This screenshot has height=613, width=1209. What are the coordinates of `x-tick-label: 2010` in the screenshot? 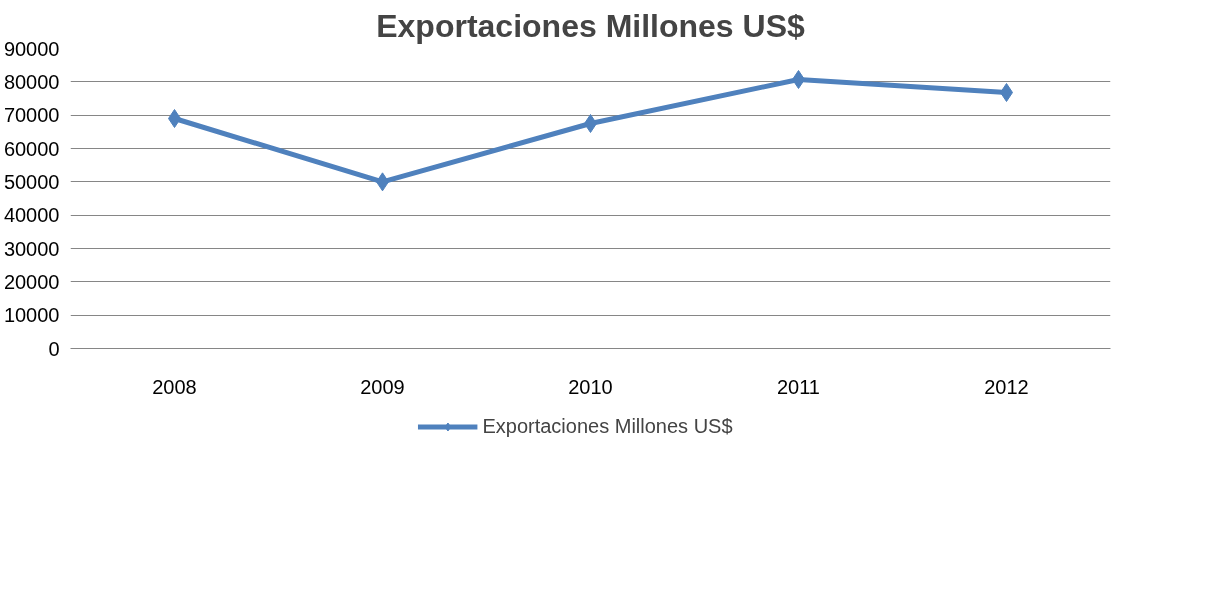 It's located at (590, 386).